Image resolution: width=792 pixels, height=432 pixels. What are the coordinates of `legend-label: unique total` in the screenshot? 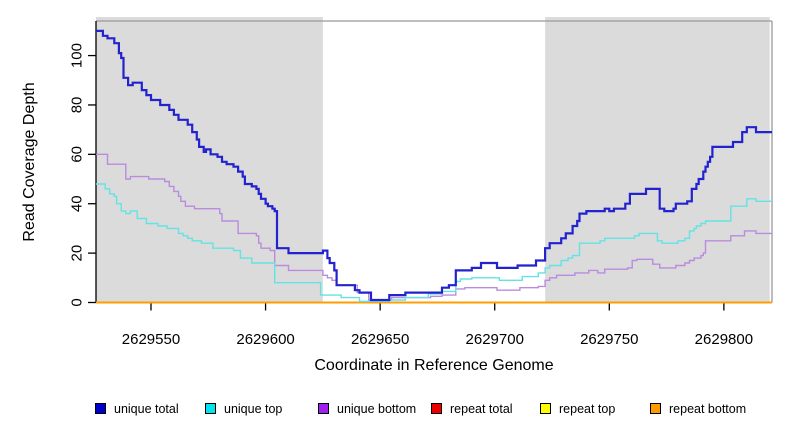 It's located at (146, 409).